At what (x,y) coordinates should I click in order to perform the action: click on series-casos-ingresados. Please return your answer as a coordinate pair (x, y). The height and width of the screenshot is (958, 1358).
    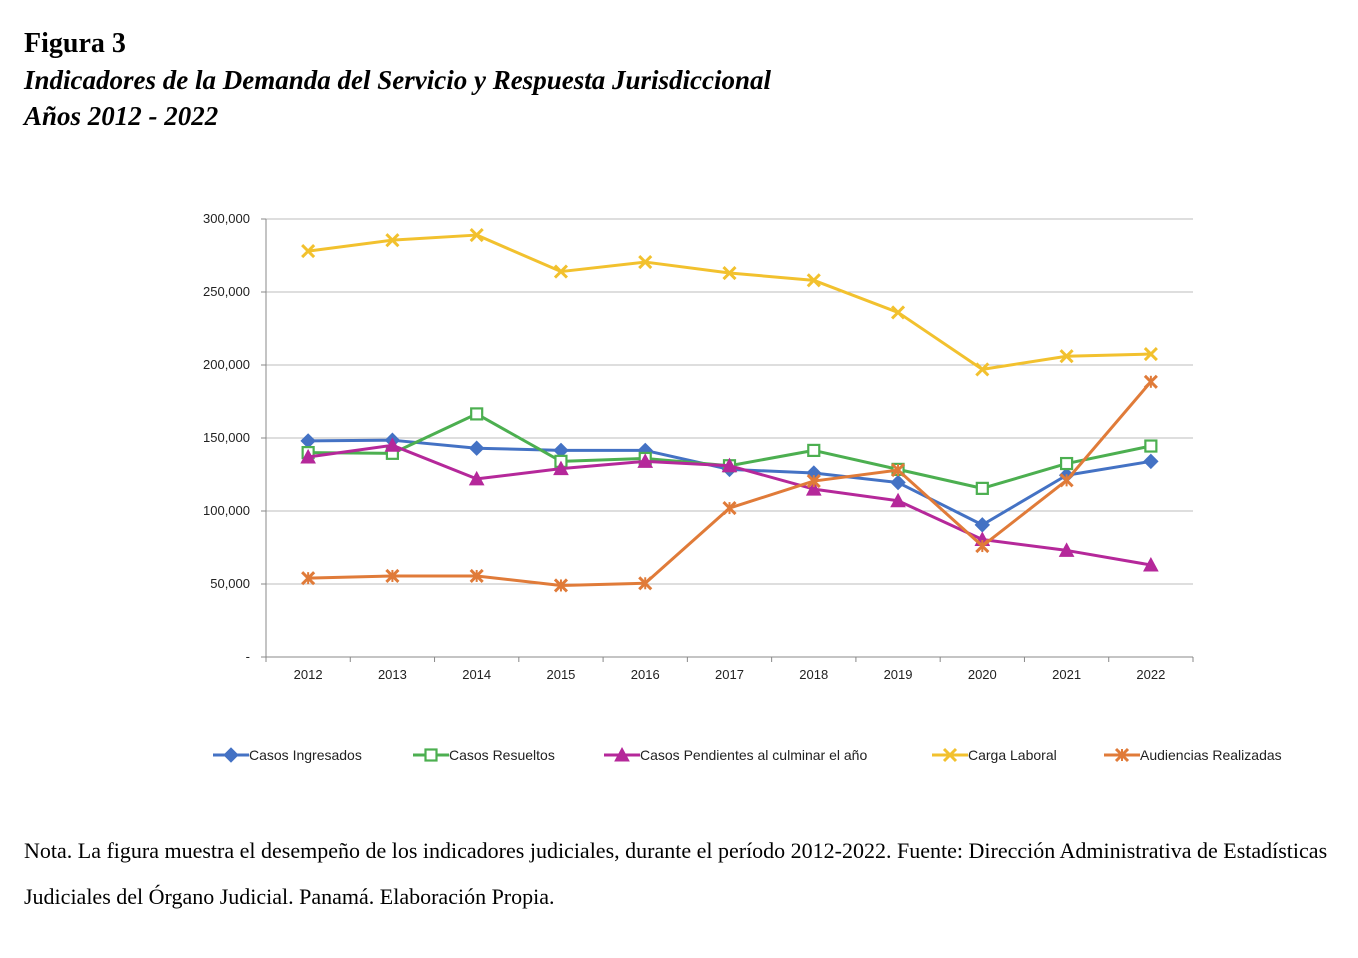
    Looking at the image, I should click on (729, 482).